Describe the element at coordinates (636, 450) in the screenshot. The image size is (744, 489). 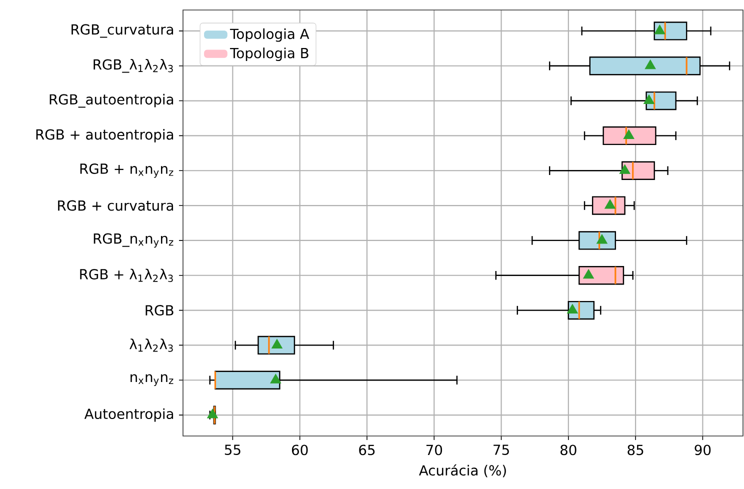
I see `x-tick-label: 85` at that location.